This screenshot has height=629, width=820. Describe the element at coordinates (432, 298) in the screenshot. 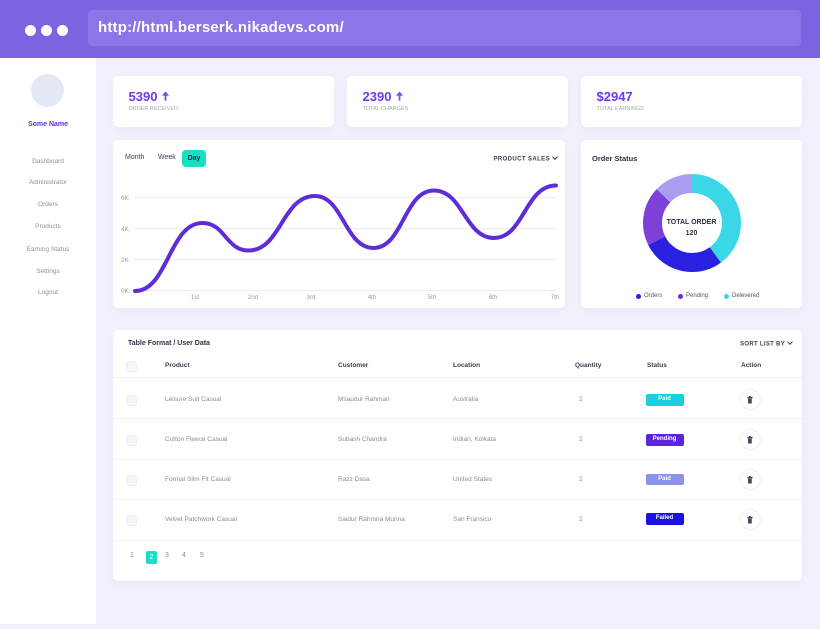

I see `svg-text: 5th` at that location.